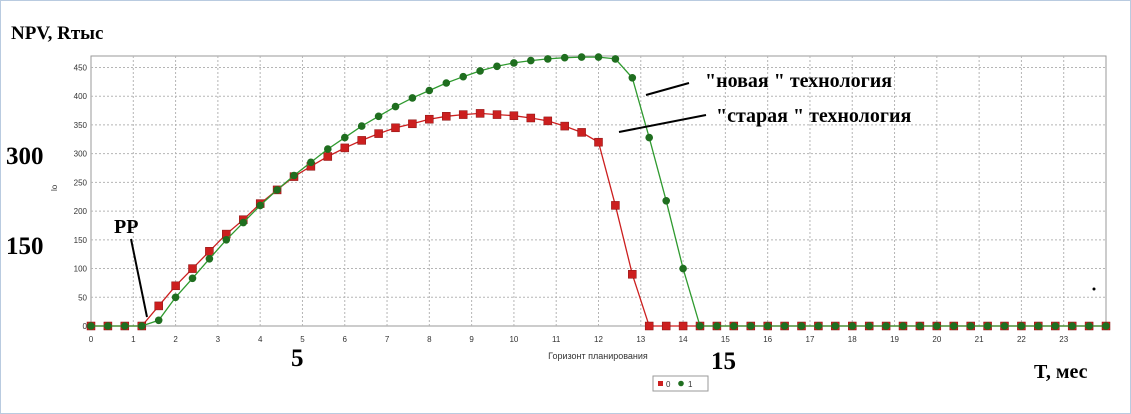 This screenshot has height=414, width=1131. I want to click on chart-title: NPV, Rтыс, so click(57, 33).